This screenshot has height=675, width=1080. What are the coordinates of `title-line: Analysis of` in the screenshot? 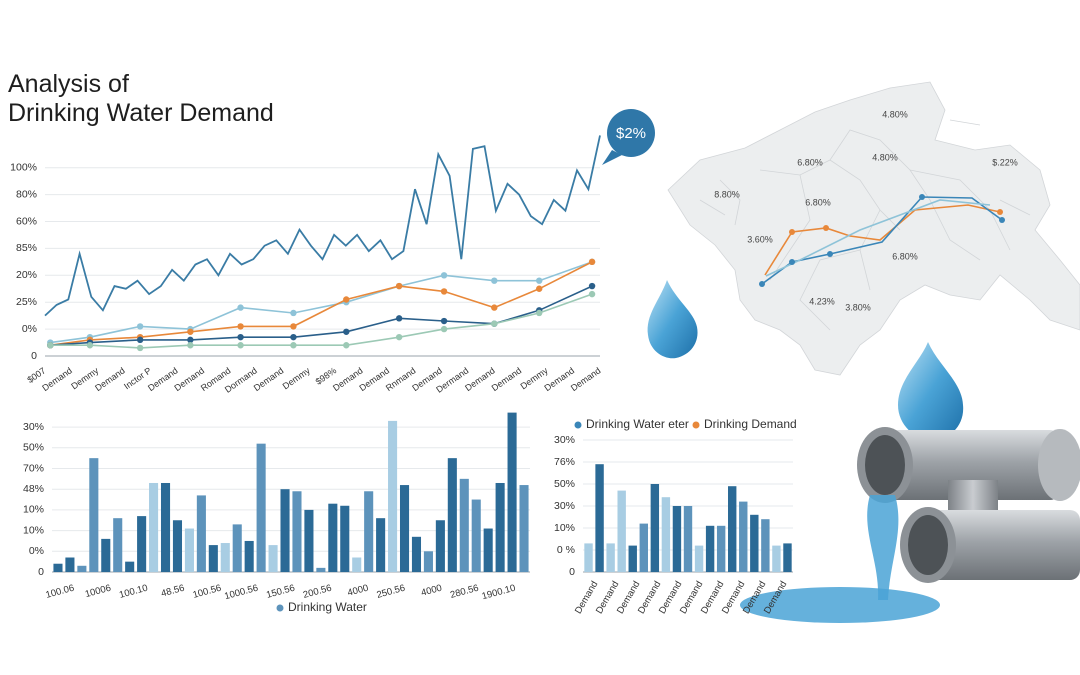 It's located at (68, 84).